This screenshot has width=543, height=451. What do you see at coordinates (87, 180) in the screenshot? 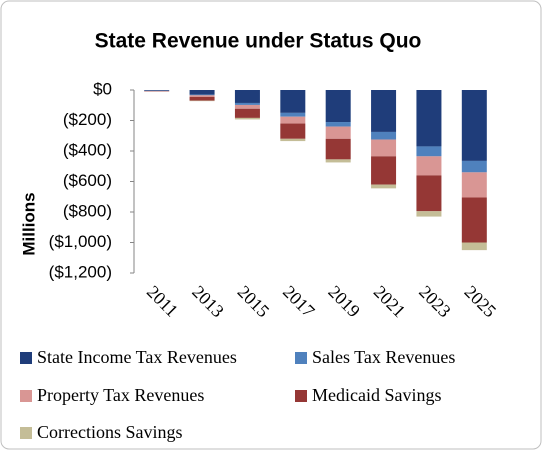
I see `y-tick-label: ($600)` at bounding box center [87, 180].